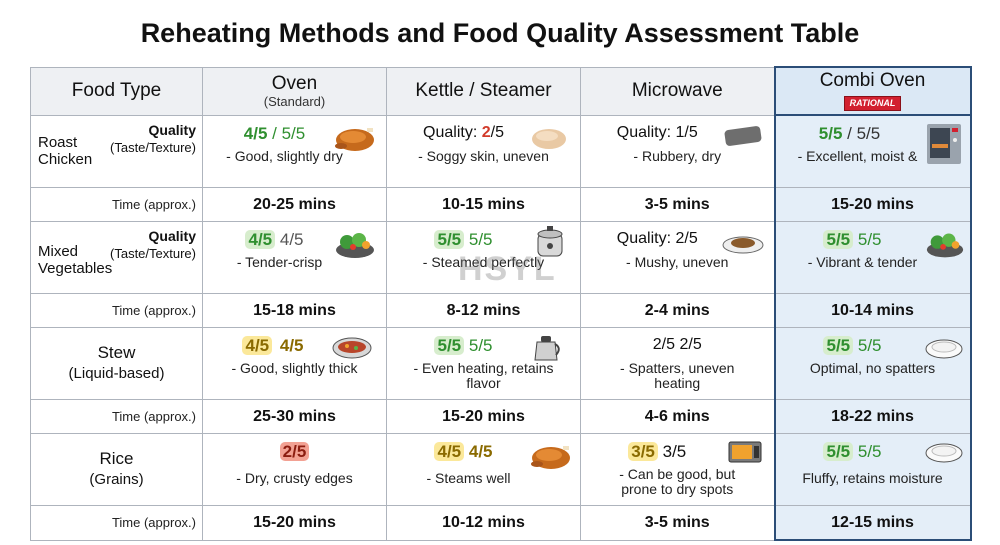  I want to click on cell-stew-kettle: 5/5 5/5 - Even heating, retains flavor, so click(483, 363).